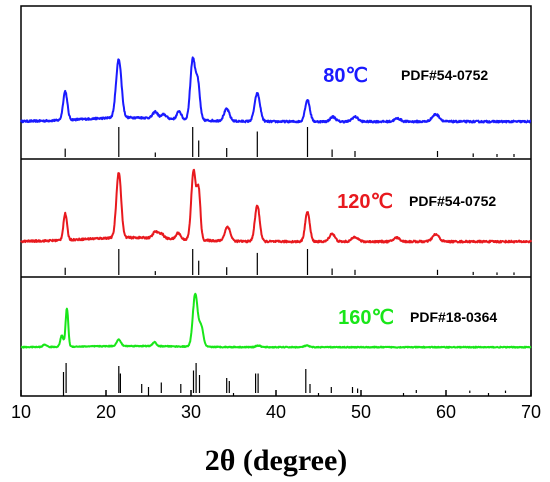 The height and width of the screenshot is (482, 550). Describe the element at coordinates (444, 75) in the screenshot. I see `pdf-label-80: PDF#54-0752` at that location.